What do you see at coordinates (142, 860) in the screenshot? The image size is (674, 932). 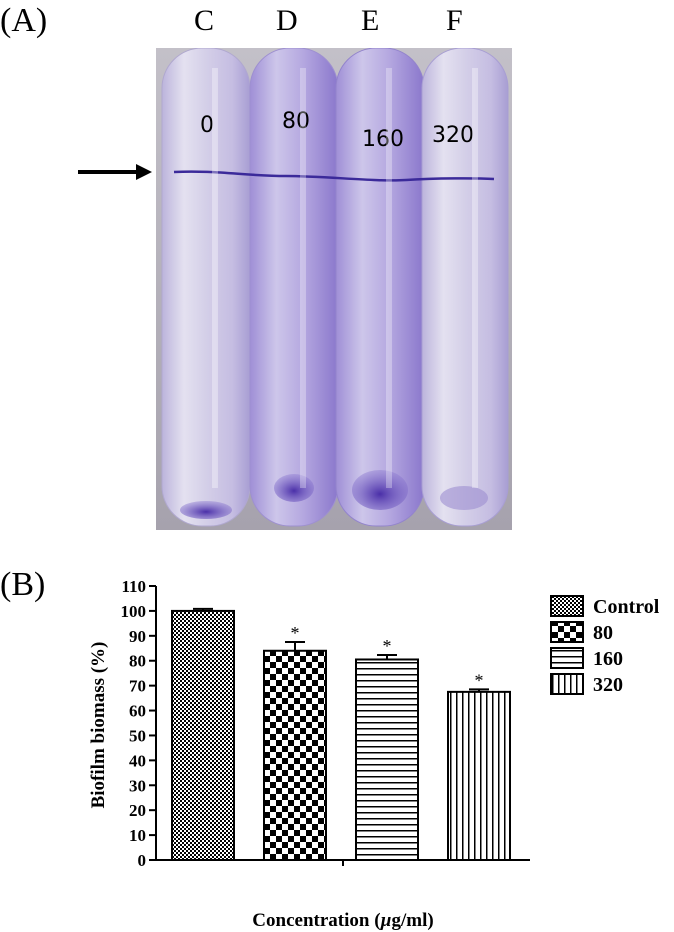 I see `y-tick-label: 0` at bounding box center [142, 860].